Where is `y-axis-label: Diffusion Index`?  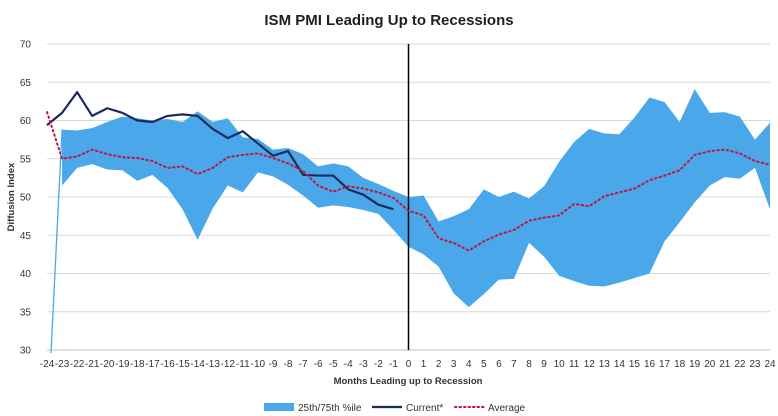
y-axis-label: Diffusion Index is located at coordinates (11, 196).